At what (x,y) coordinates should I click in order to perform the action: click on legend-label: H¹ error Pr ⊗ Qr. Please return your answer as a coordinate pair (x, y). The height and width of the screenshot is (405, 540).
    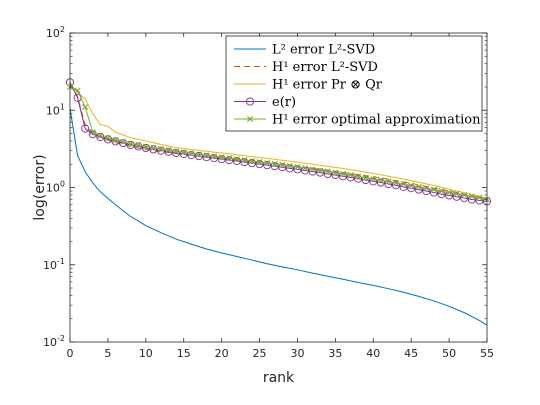
    Looking at the image, I should click on (327, 85).